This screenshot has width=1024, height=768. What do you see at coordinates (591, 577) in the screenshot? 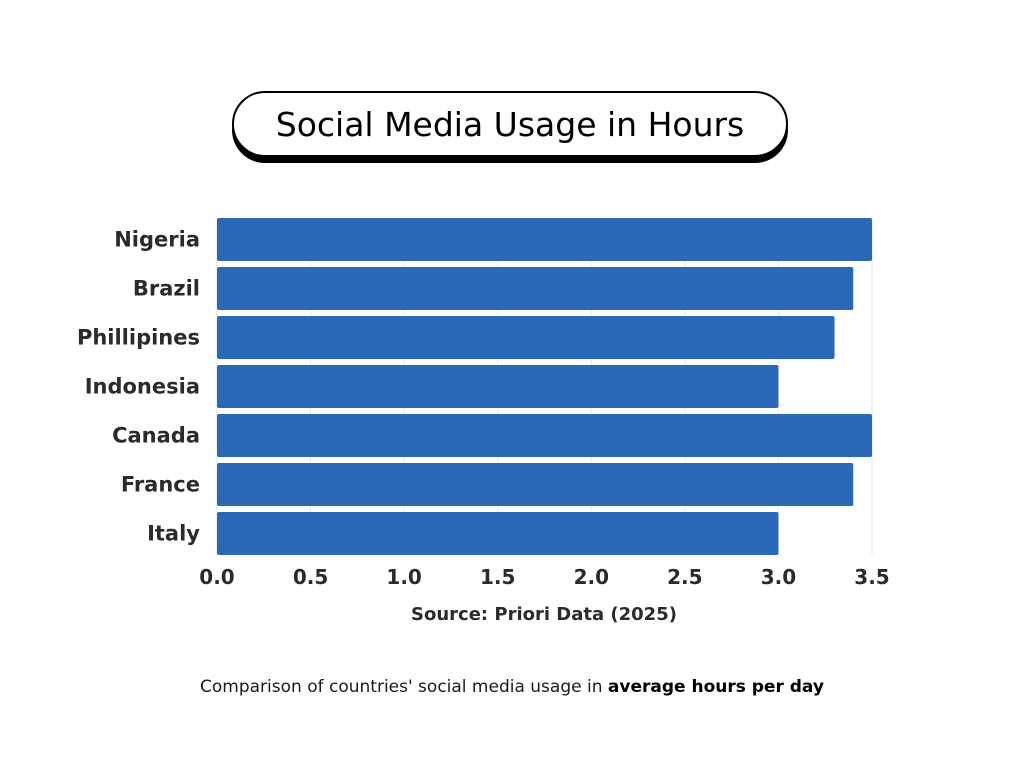
I see `x-tick-label: 2.0` at bounding box center [591, 577].